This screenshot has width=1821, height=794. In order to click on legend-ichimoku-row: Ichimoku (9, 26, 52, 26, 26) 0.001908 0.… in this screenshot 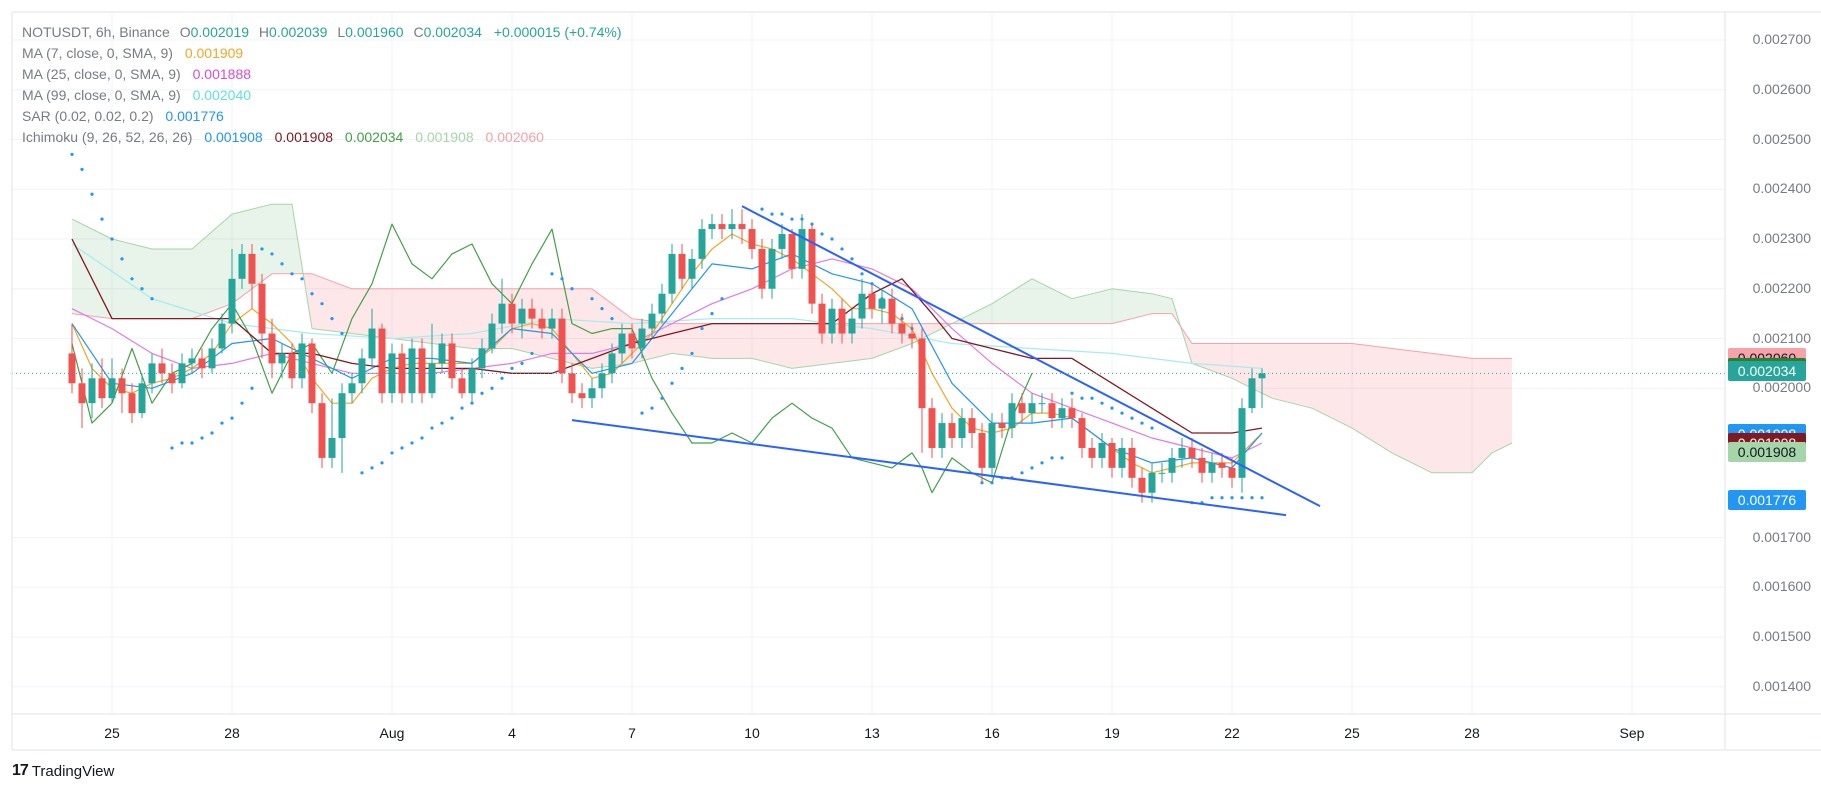, I will do `click(322, 137)`.